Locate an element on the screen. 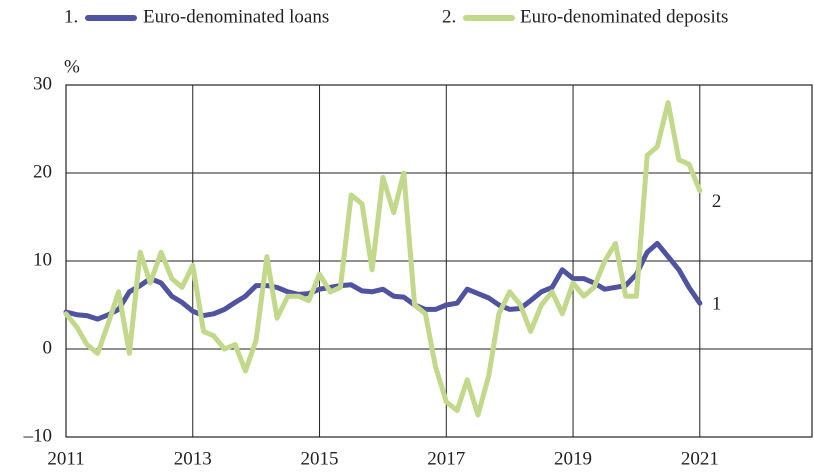 The height and width of the screenshot is (472, 814). x-tick-label: 2015 is located at coordinates (320, 458).